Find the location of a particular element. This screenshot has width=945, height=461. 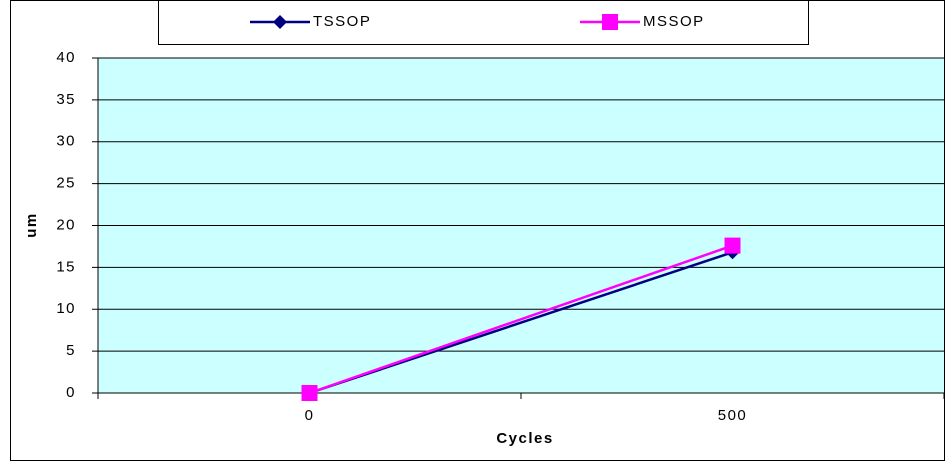

x-tick-label: 0 is located at coordinates (310, 415).